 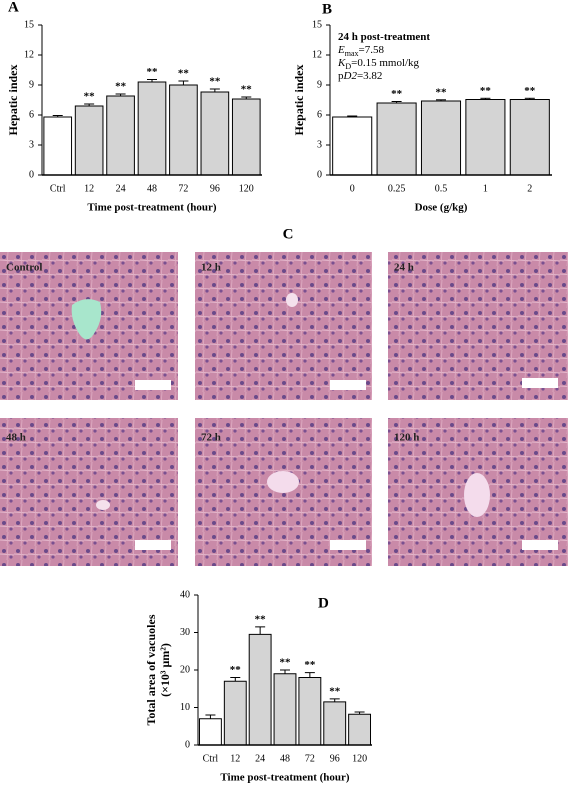 I want to click on annotation-part: =0.15 mmol/kg, so click(x=385, y=63).